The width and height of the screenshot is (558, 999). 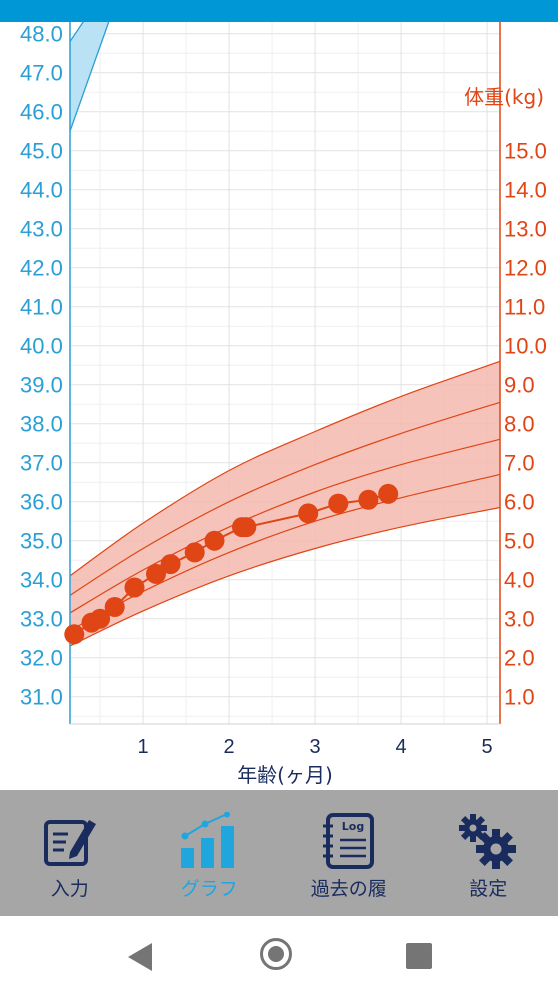 What do you see at coordinates (519, 385) in the screenshot?
I see `right-tick-label: 9.0` at bounding box center [519, 385].